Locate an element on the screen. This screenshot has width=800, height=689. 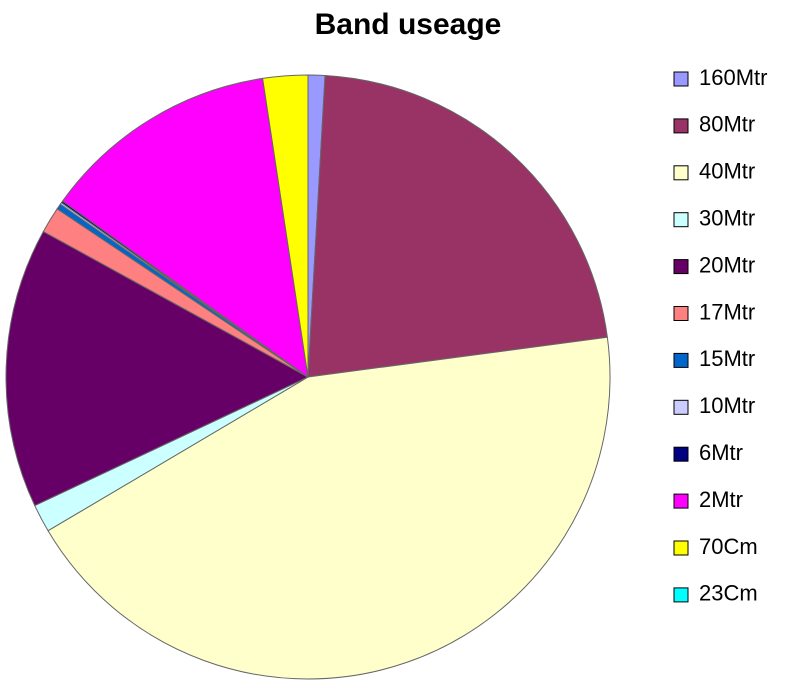
legend-label: 40Mtr is located at coordinates (727, 171).